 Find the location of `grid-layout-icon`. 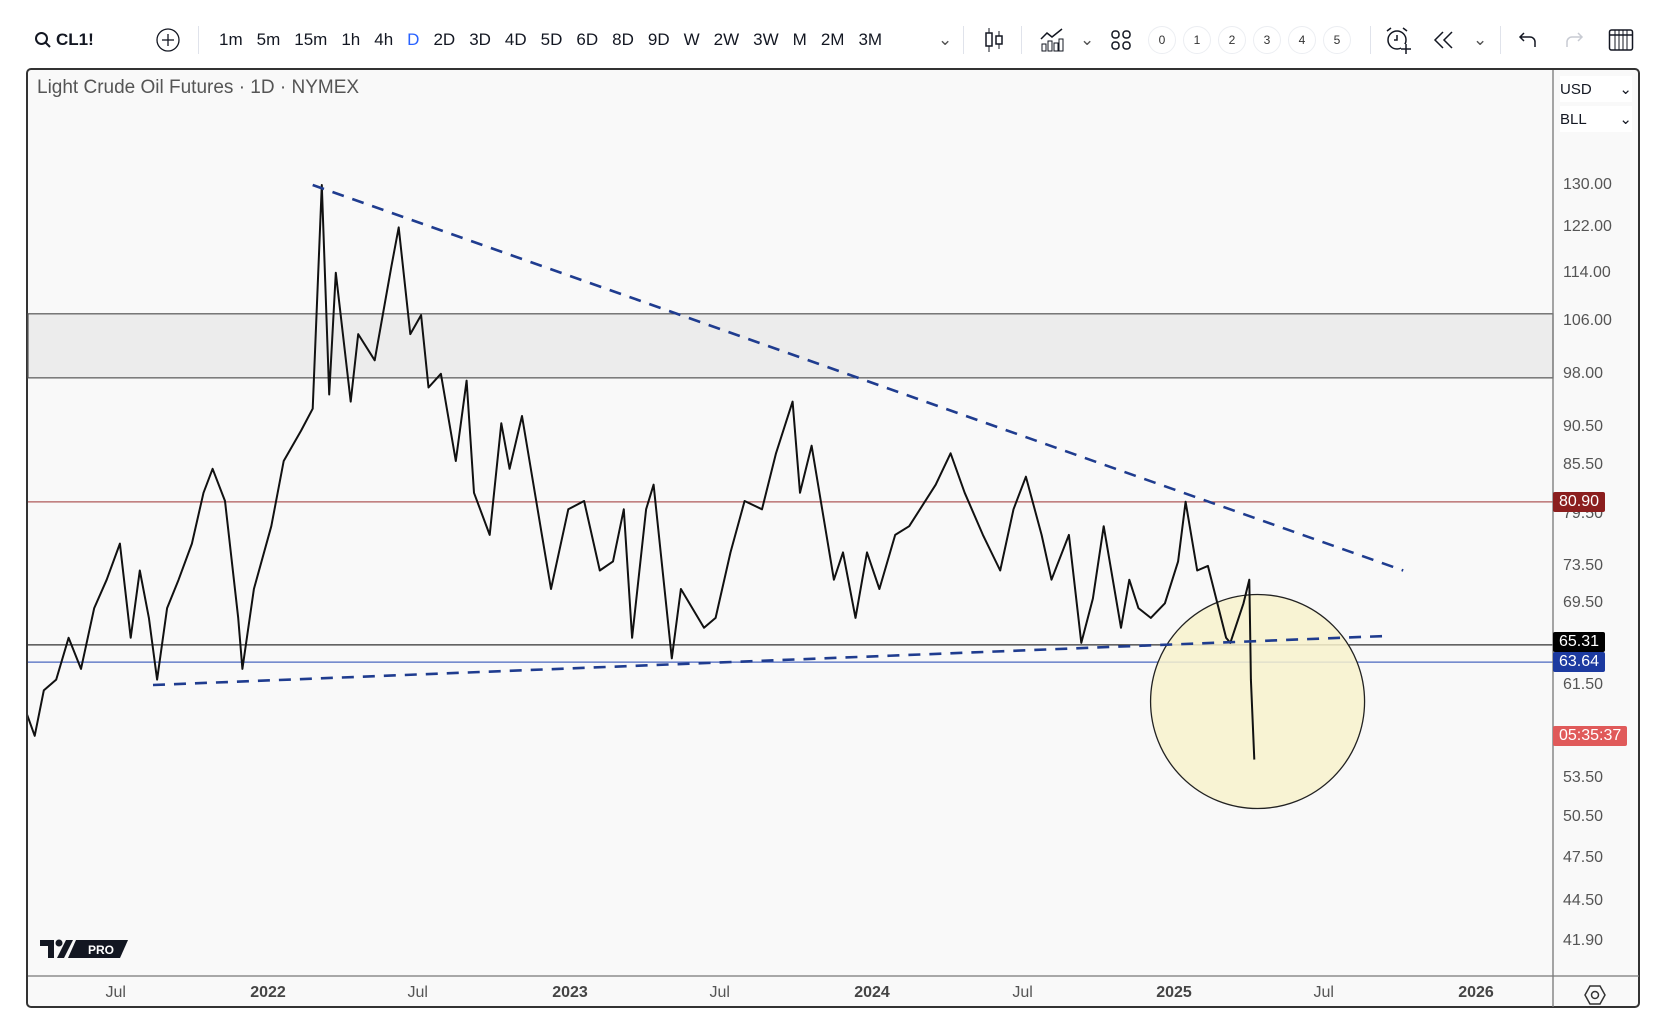

grid-layout-icon is located at coordinates (1121, 40).